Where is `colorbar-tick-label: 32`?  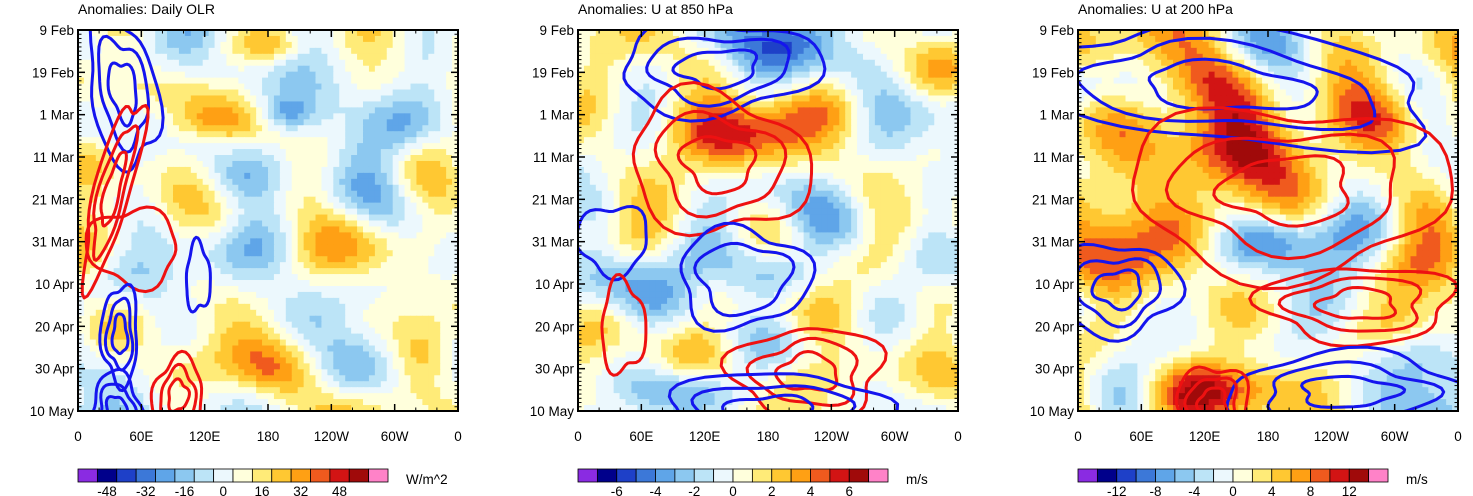 colorbar-tick-label: 32 is located at coordinates (300, 490).